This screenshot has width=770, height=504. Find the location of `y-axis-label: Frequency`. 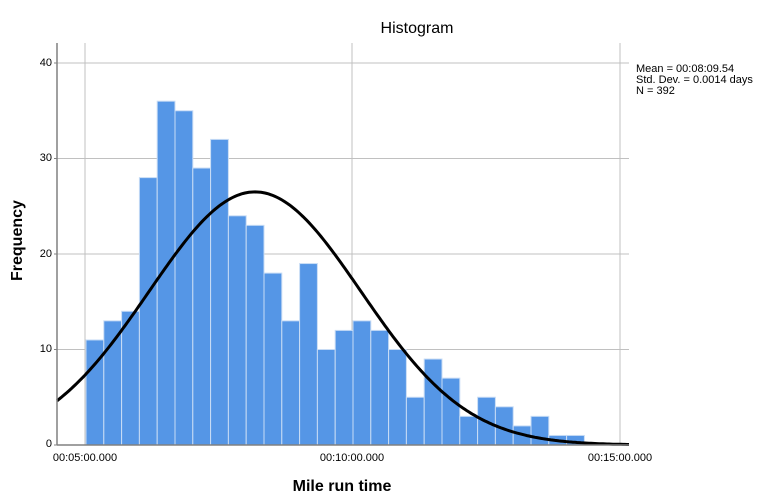

y-axis-label: Frequency is located at coordinates (17, 240).